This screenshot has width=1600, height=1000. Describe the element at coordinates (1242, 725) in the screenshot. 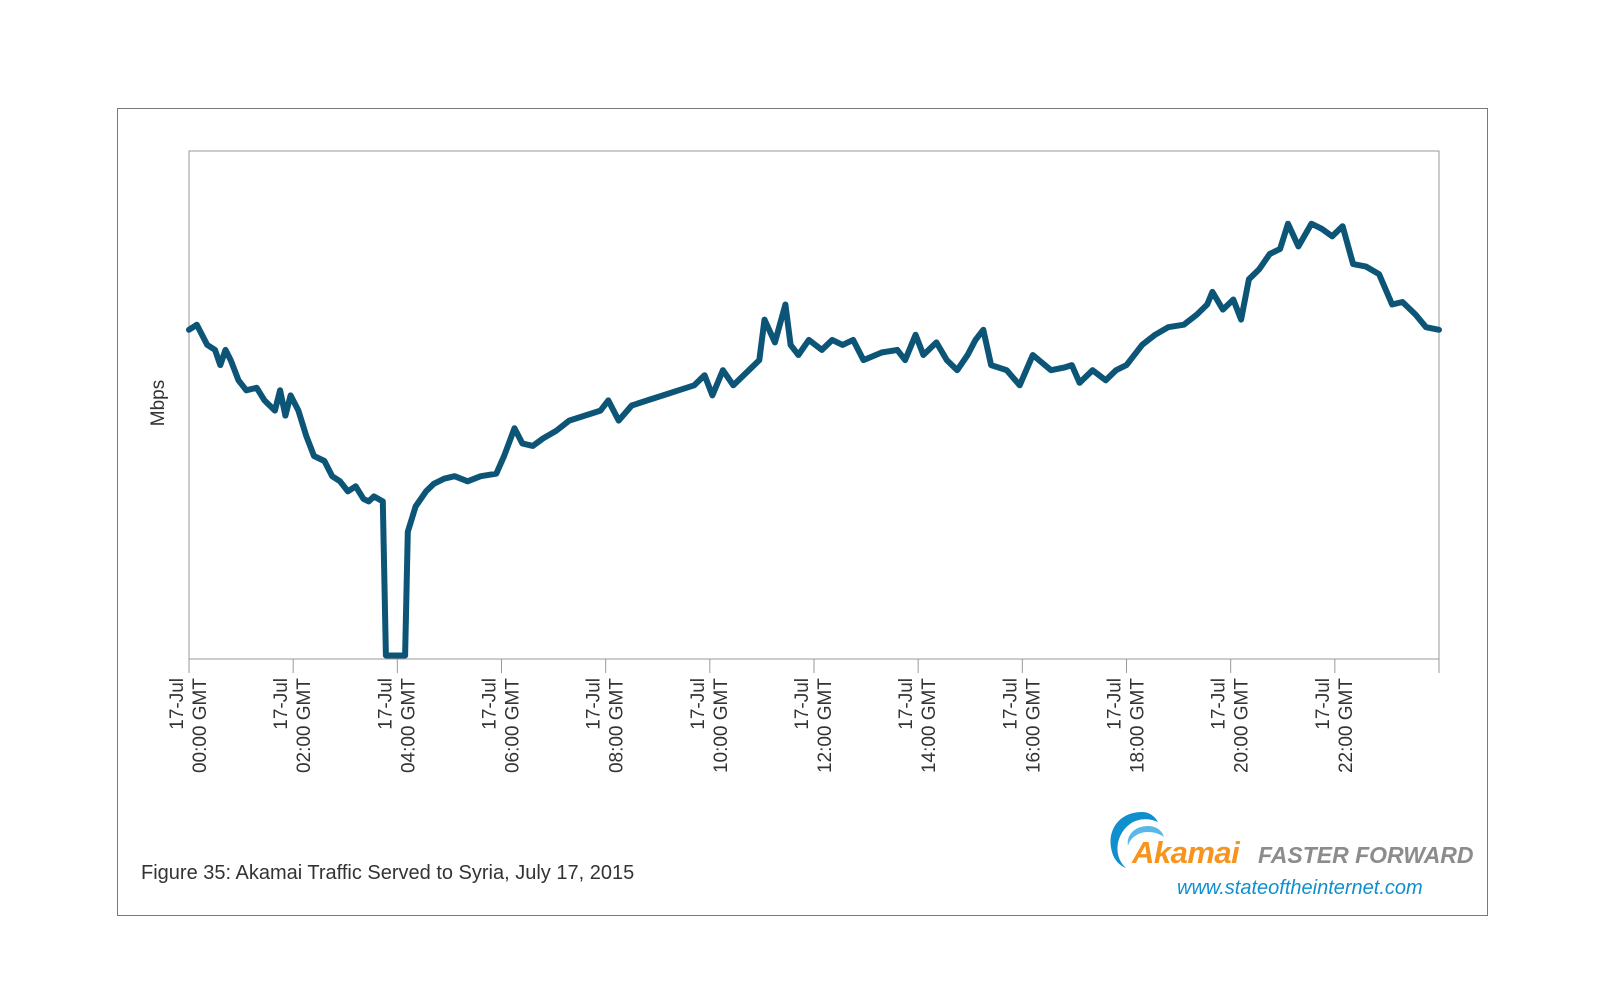

I see `x-tick-label-time: 20:00 GMT` at that location.